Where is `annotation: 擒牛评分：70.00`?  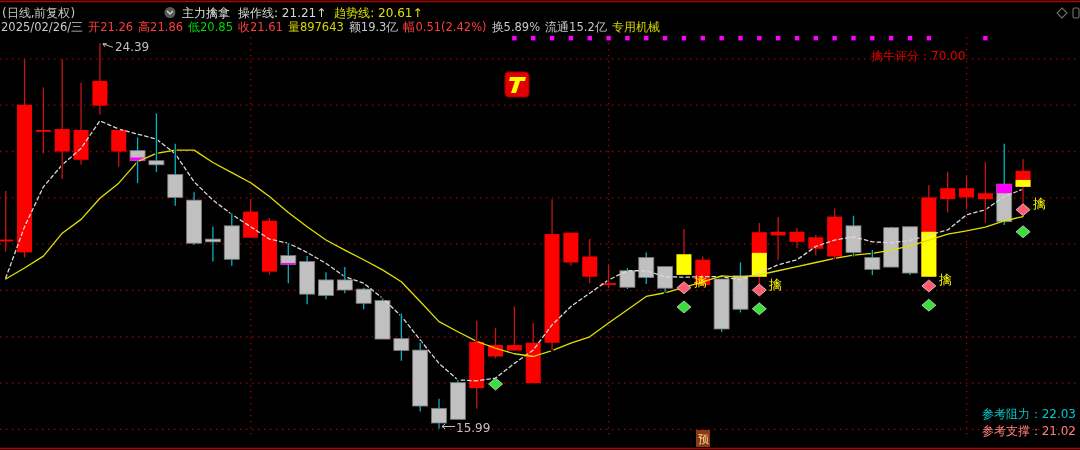
annotation: 擒牛评分：70.00 is located at coordinates (918, 56).